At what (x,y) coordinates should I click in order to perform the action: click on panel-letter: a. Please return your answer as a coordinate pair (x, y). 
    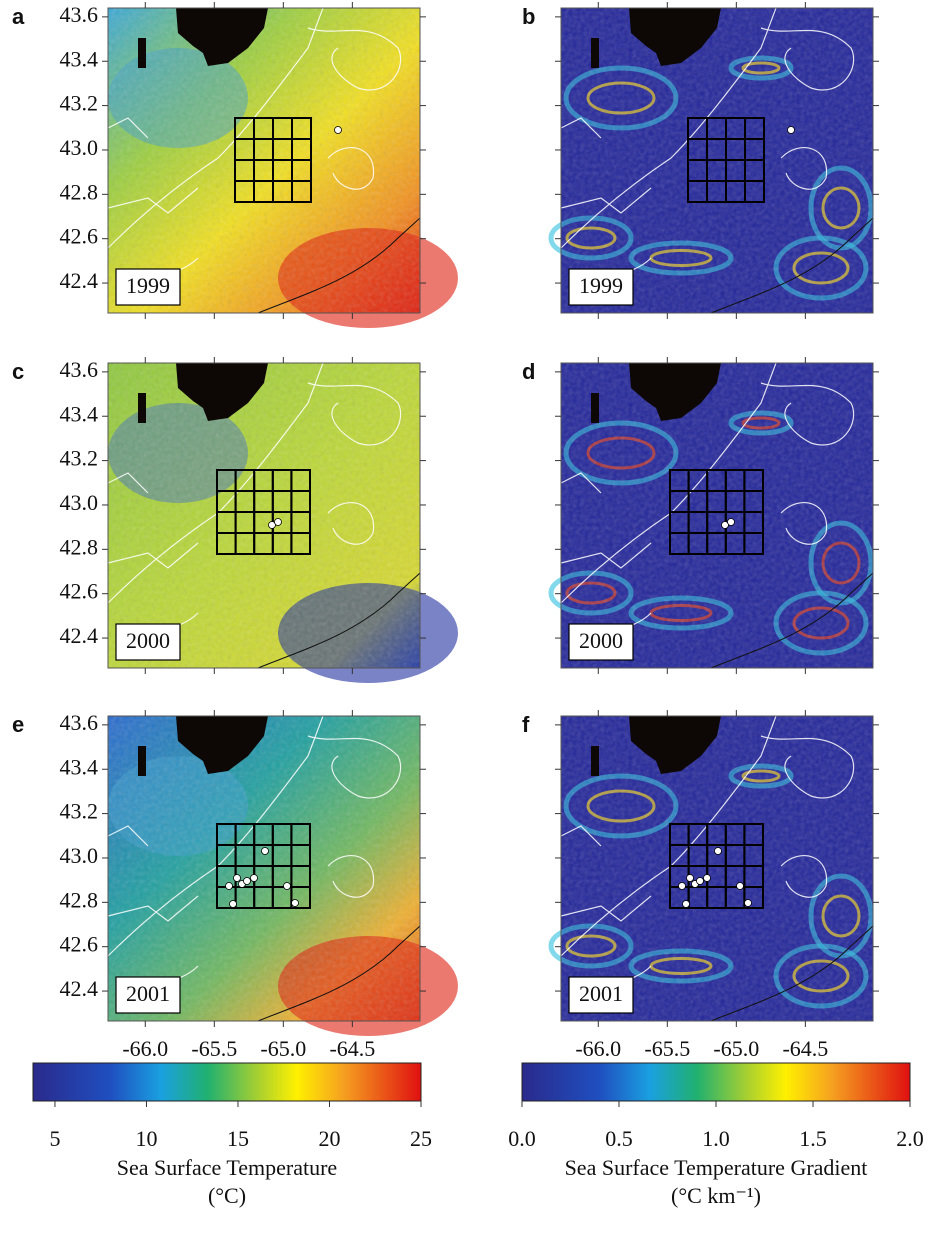
    Looking at the image, I should click on (18, 16).